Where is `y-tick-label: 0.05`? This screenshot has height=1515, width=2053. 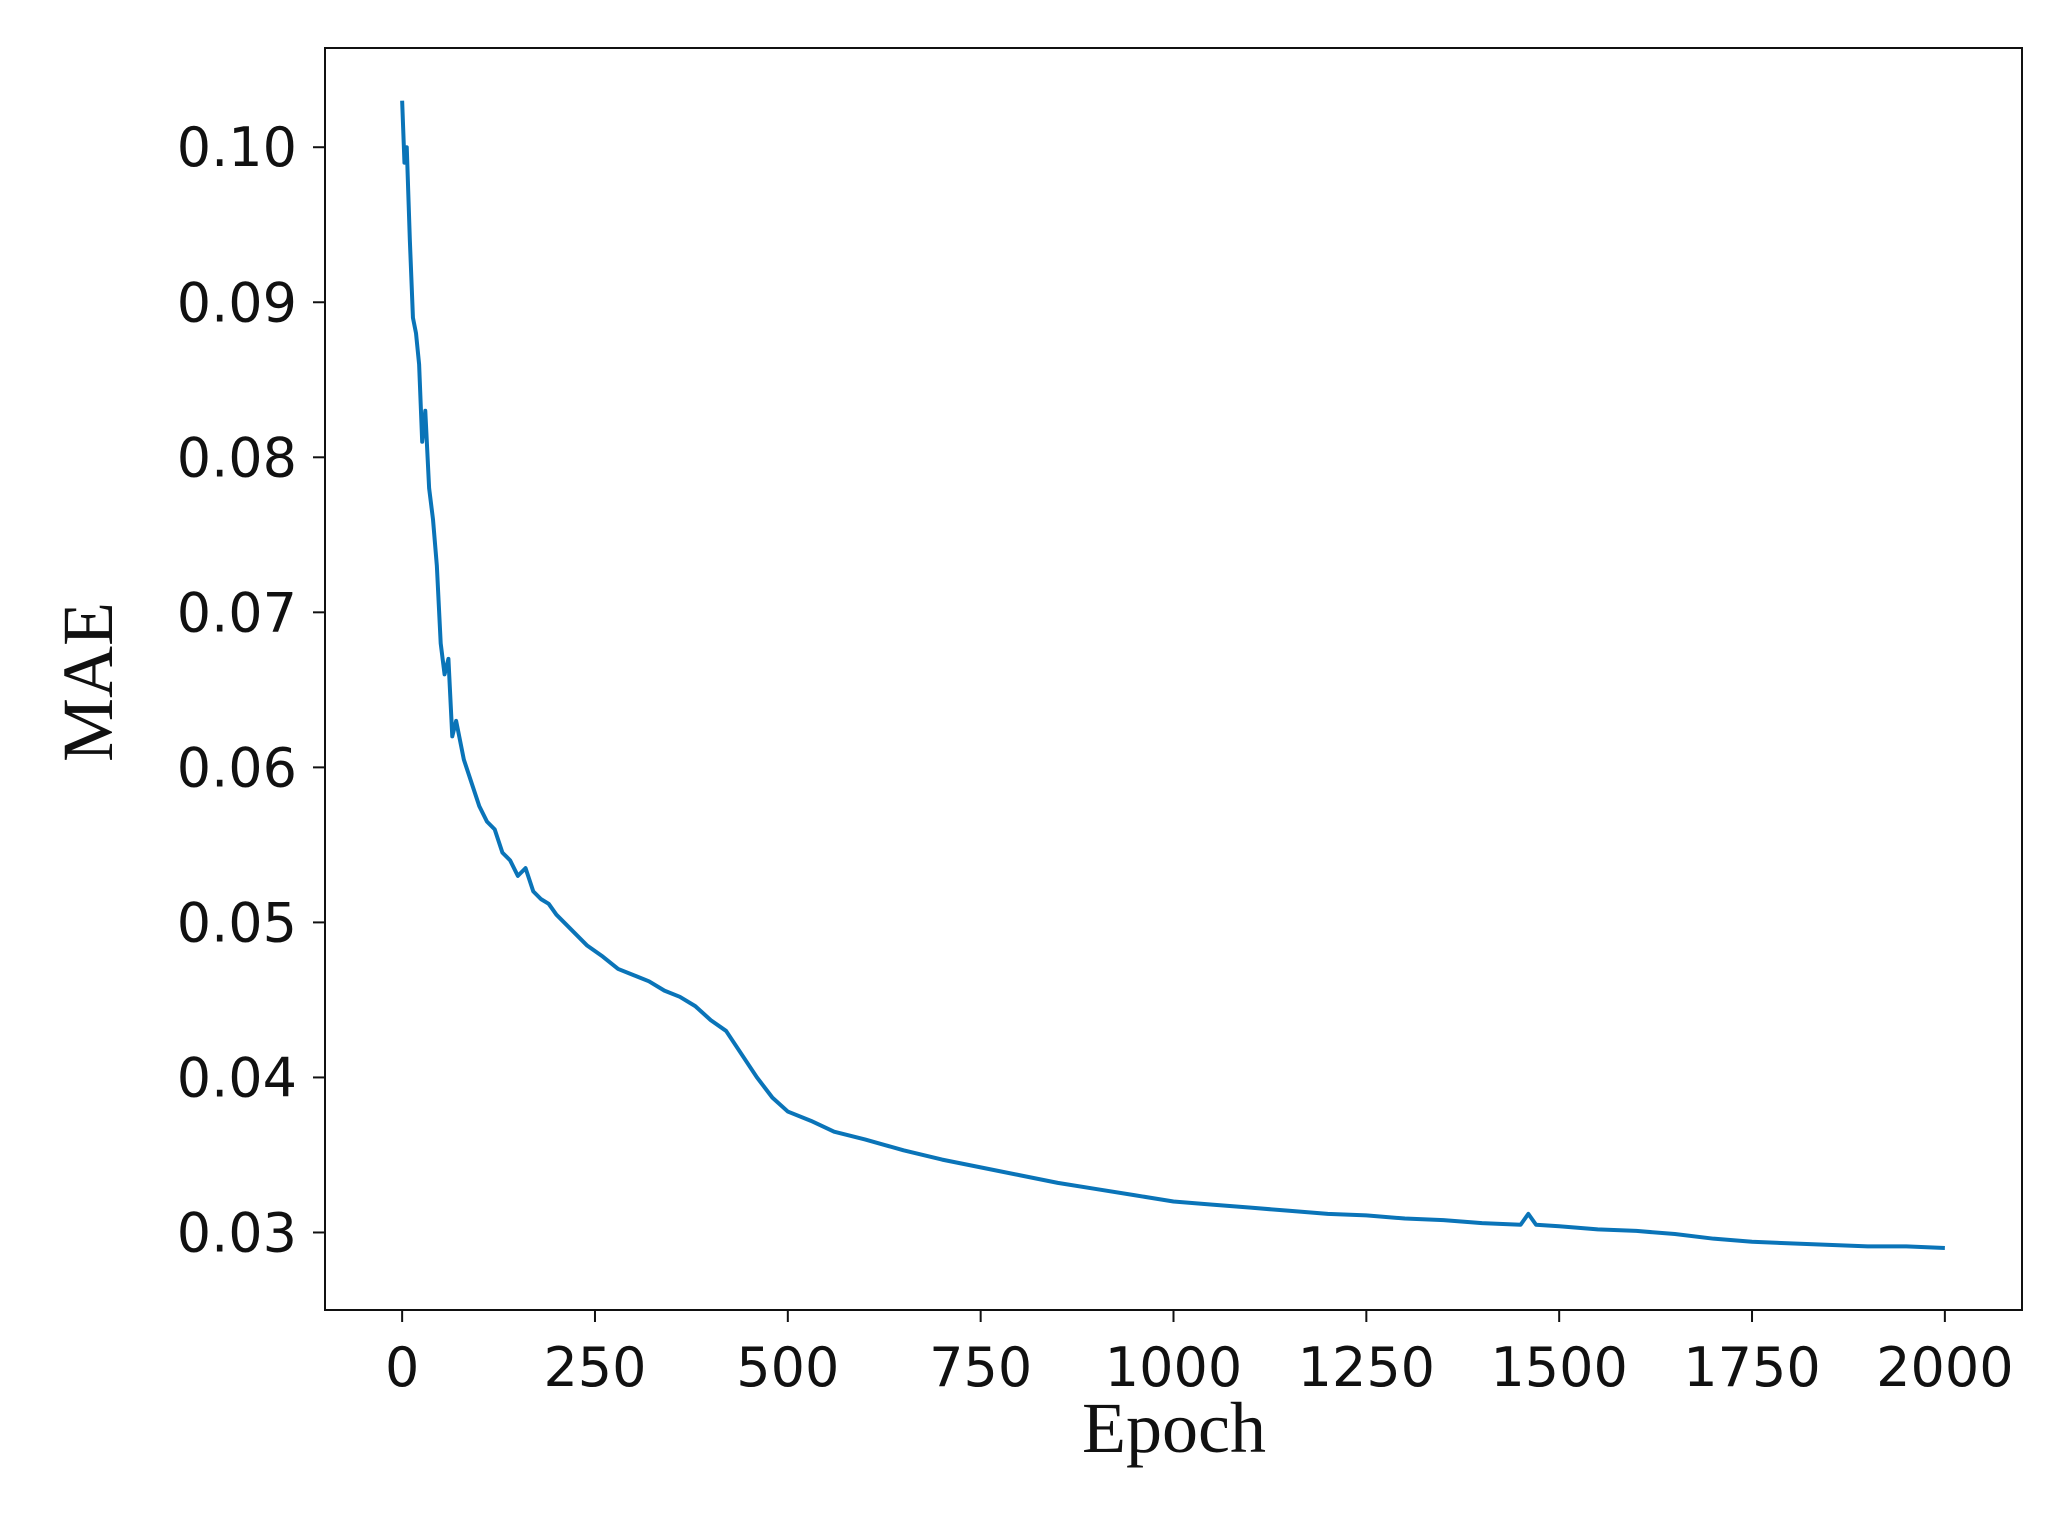
y-tick-label: 0.05 is located at coordinates (237, 922).